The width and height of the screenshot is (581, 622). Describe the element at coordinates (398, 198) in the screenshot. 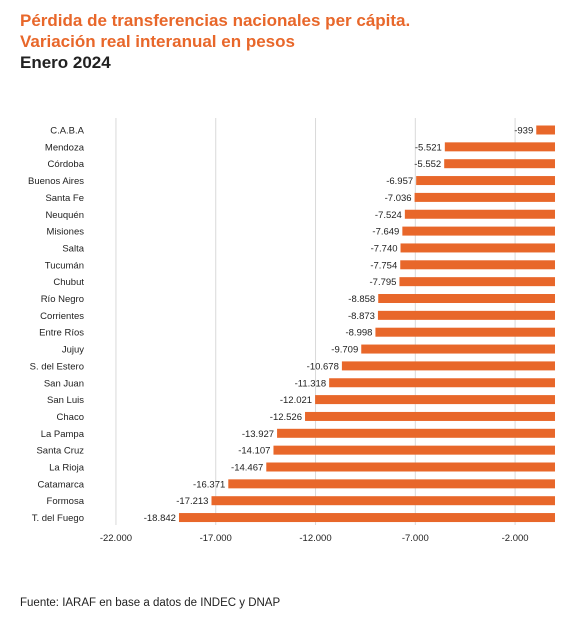

I see `value-label: -7.036` at that location.